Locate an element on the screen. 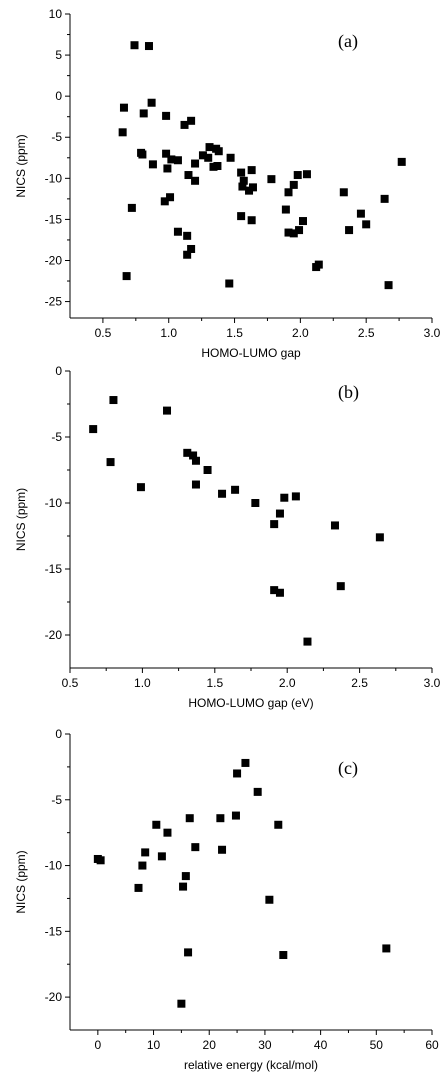 The height and width of the screenshot is (1084, 448). panel-label: (b) is located at coordinates (348, 392).